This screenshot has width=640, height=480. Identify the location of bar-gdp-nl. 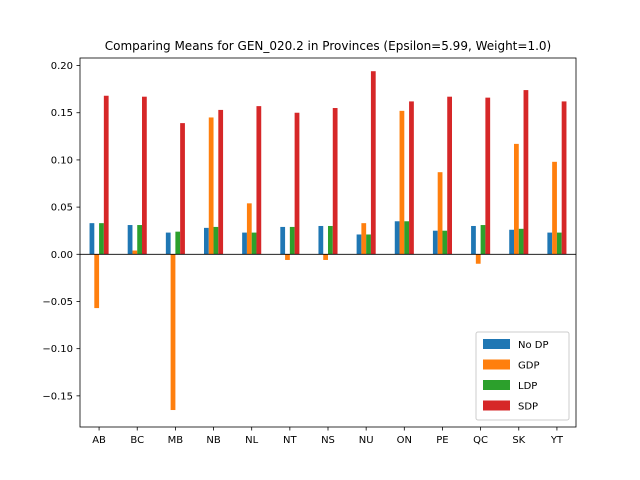
(249, 229).